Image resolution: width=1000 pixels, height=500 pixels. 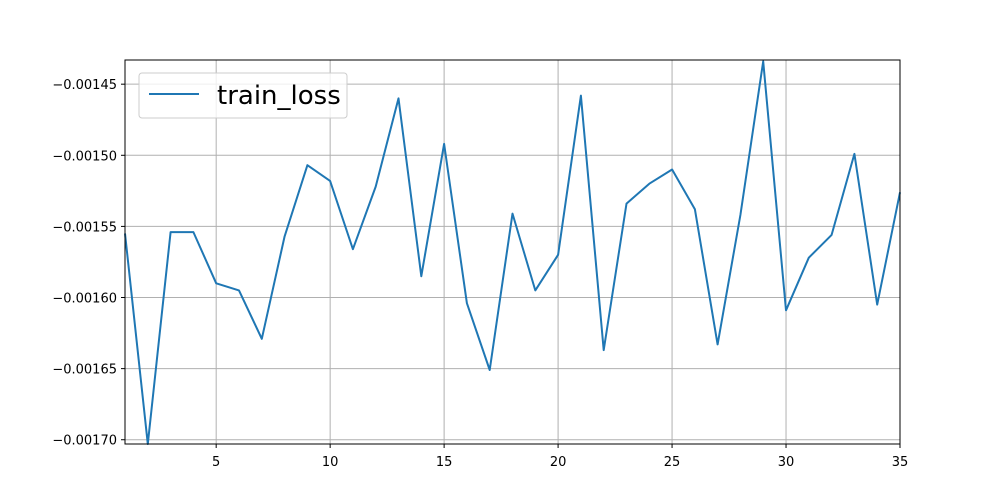 What do you see at coordinates (444, 462) in the screenshot?
I see `x-tick-label: 15` at bounding box center [444, 462].